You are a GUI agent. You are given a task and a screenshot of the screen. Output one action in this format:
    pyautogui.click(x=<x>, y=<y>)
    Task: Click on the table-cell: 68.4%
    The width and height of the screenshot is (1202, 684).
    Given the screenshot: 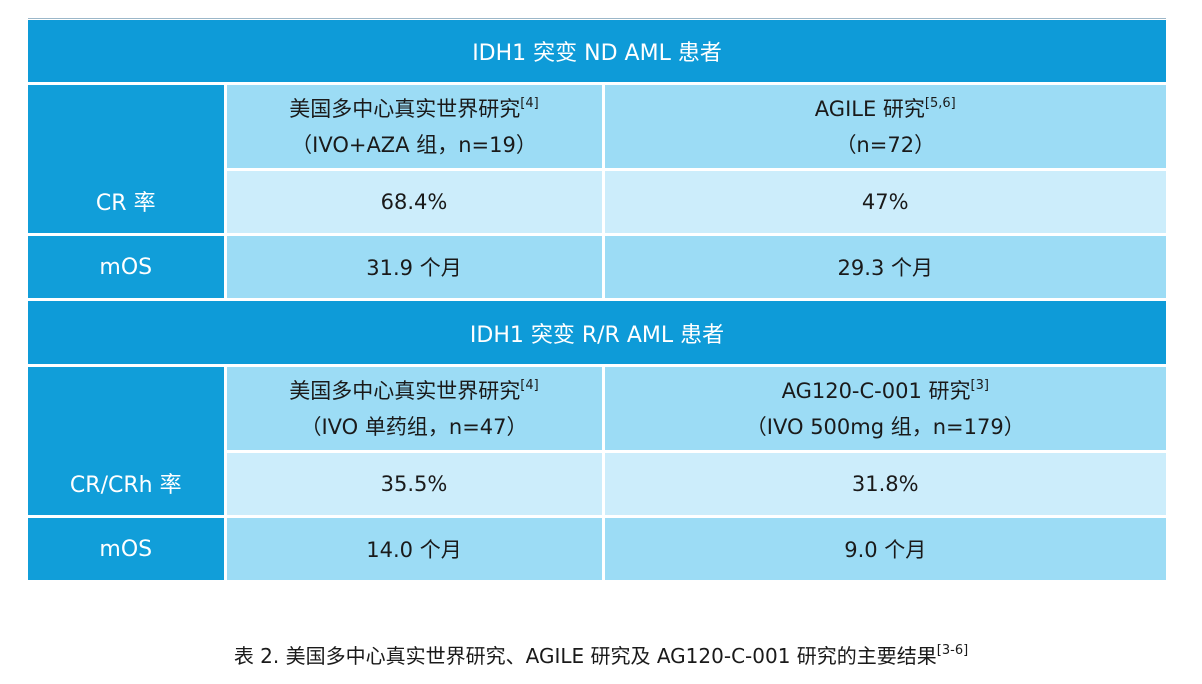 What is the action you would take?
    pyautogui.click(x=413, y=202)
    